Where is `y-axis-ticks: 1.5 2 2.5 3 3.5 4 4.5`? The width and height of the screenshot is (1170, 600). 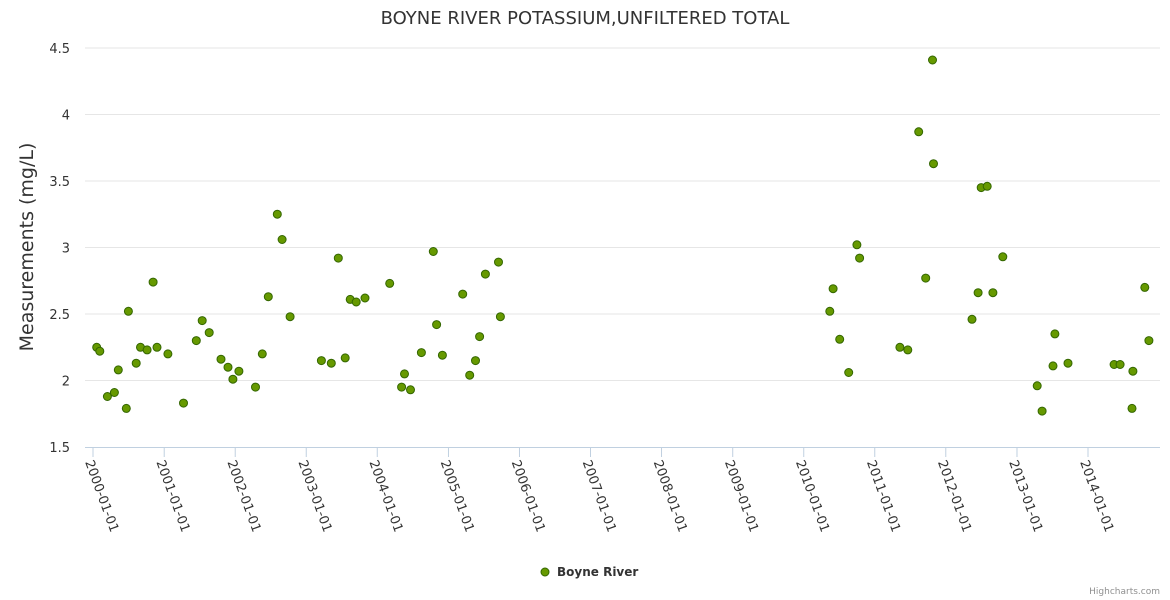 y-axis-ticks: 1.5 2 2.5 3 3.5 4 4.5 is located at coordinates (59, 249).